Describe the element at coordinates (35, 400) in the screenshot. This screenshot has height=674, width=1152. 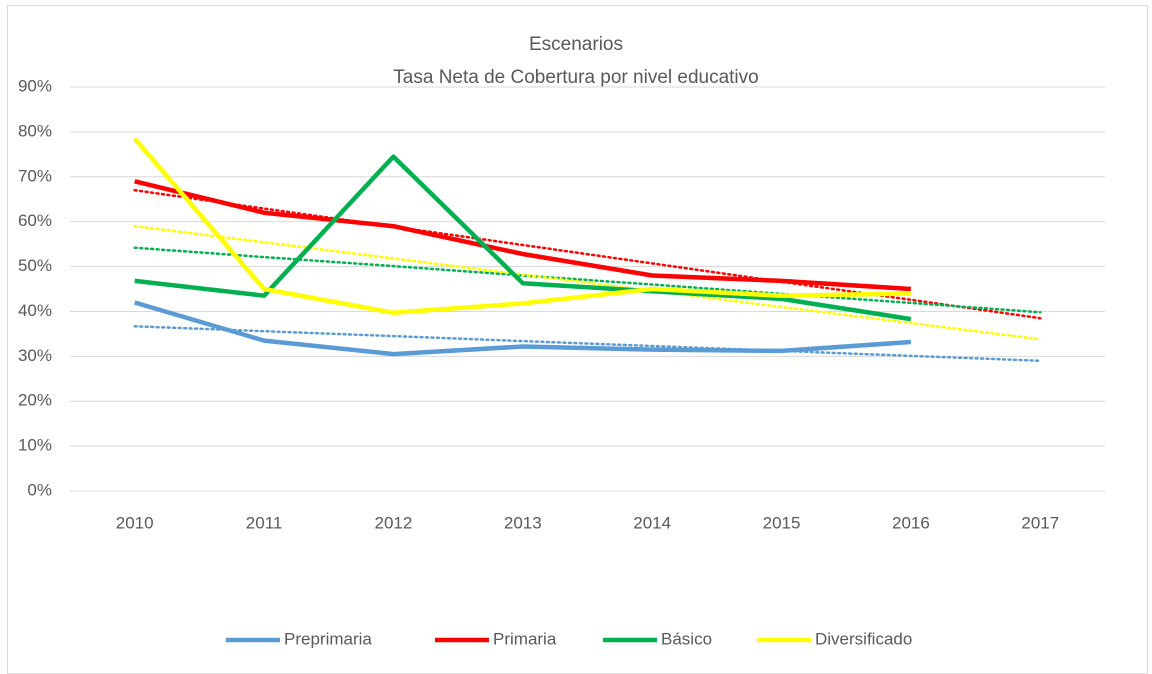
I see `y-tick-label: 20%` at that location.